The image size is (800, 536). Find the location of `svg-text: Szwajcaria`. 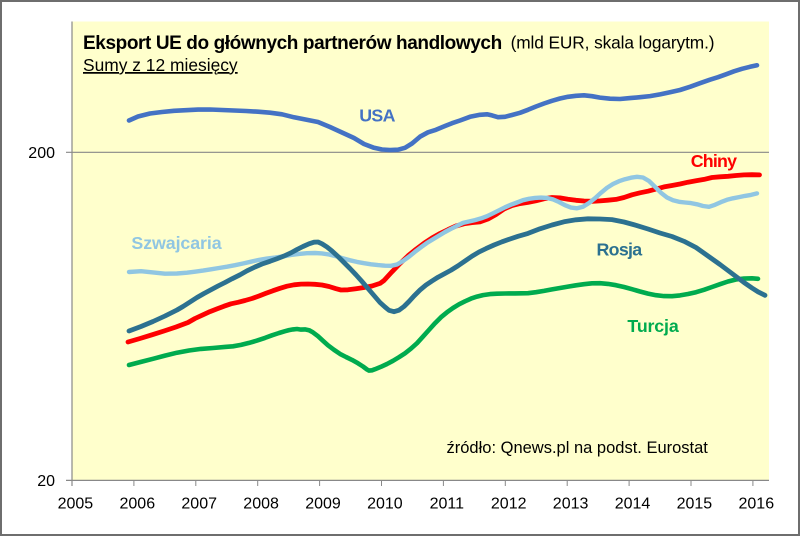

svg-text: Szwajcaria is located at coordinates (176, 243).